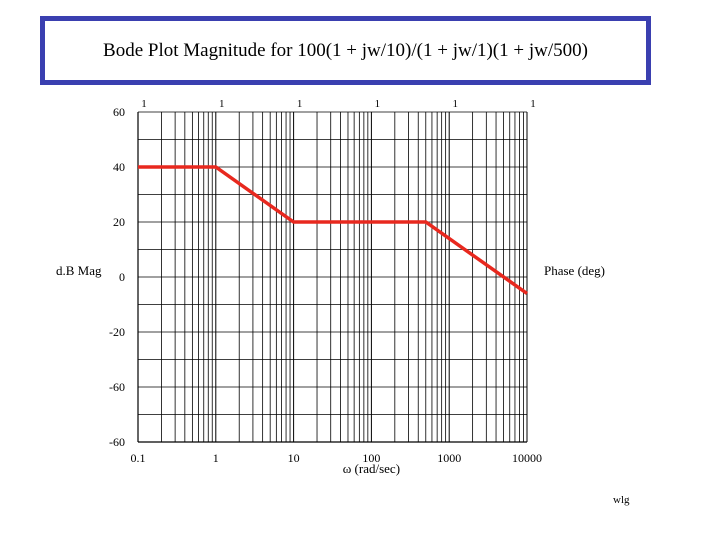 This screenshot has width=720, height=540. I want to click on y-axis-label: d.B Mag, so click(79, 270).